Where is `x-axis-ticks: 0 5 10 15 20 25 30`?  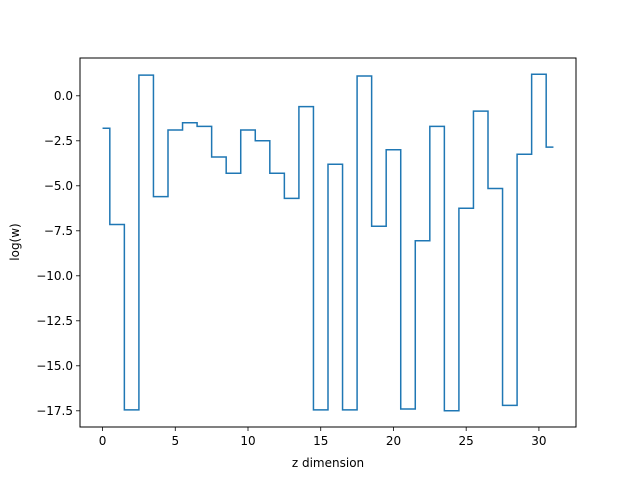 x-axis-ticks: 0 5 10 15 20 25 30 is located at coordinates (323, 437).